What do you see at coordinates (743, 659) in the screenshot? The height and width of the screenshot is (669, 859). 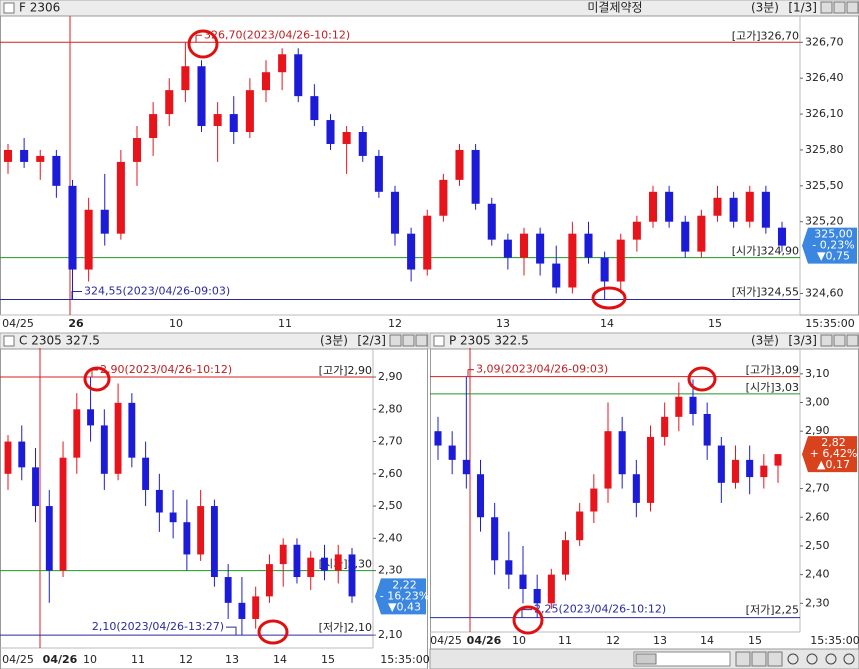 I see `prev-button` at bounding box center [743, 659].